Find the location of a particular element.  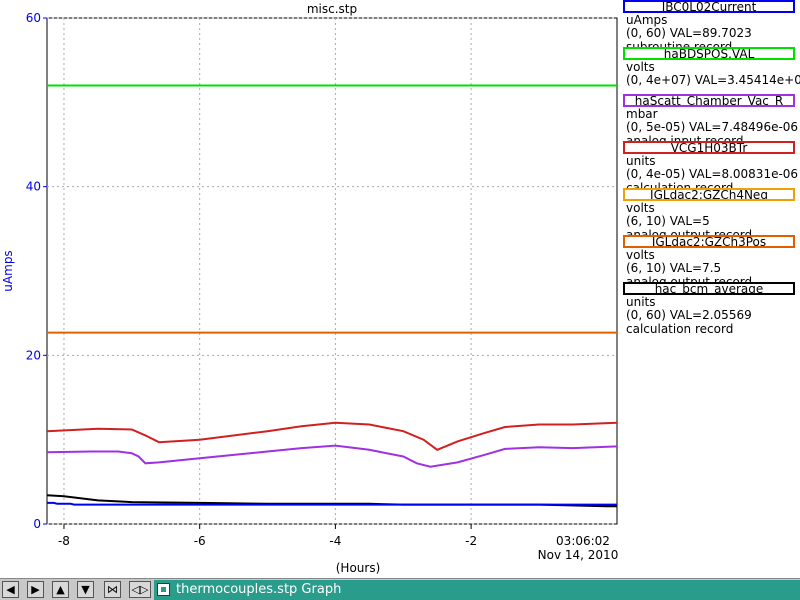

legend-range-value: (0, 4e+07) VAL=3.45414e+07 is located at coordinates (713, 80).